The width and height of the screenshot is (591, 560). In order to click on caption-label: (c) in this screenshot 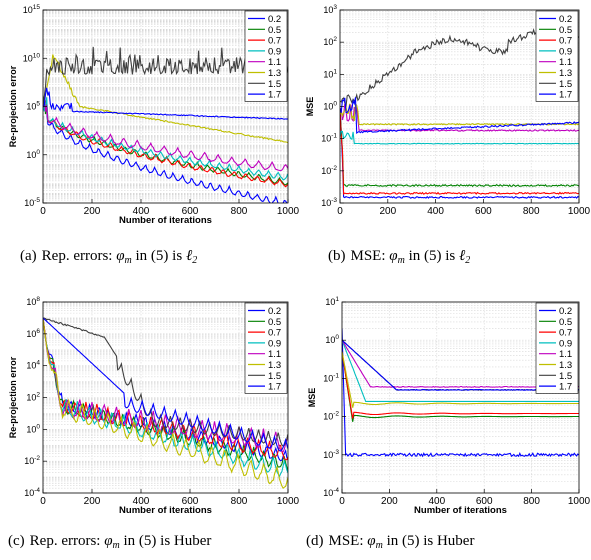, I will do `click(16, 541)`.